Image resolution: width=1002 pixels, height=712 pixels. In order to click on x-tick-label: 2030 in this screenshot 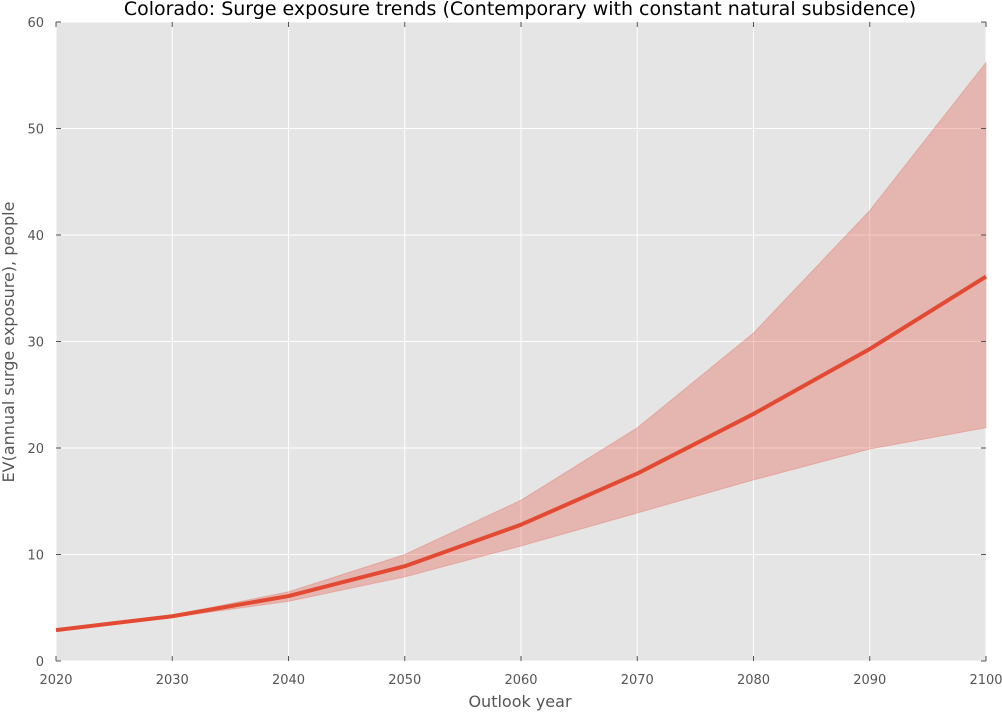, I will do `click(172, 680)`.